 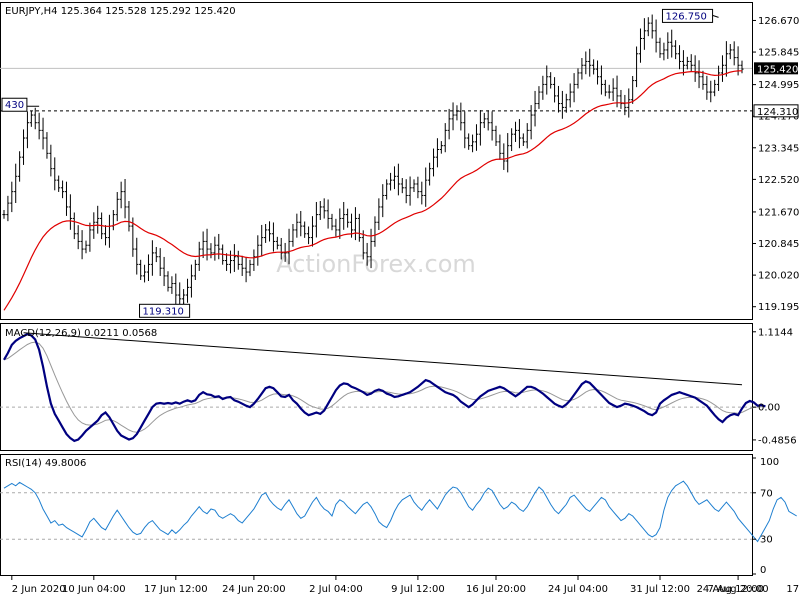 I want to click on annotation-connector, so click(x=715, y=16).